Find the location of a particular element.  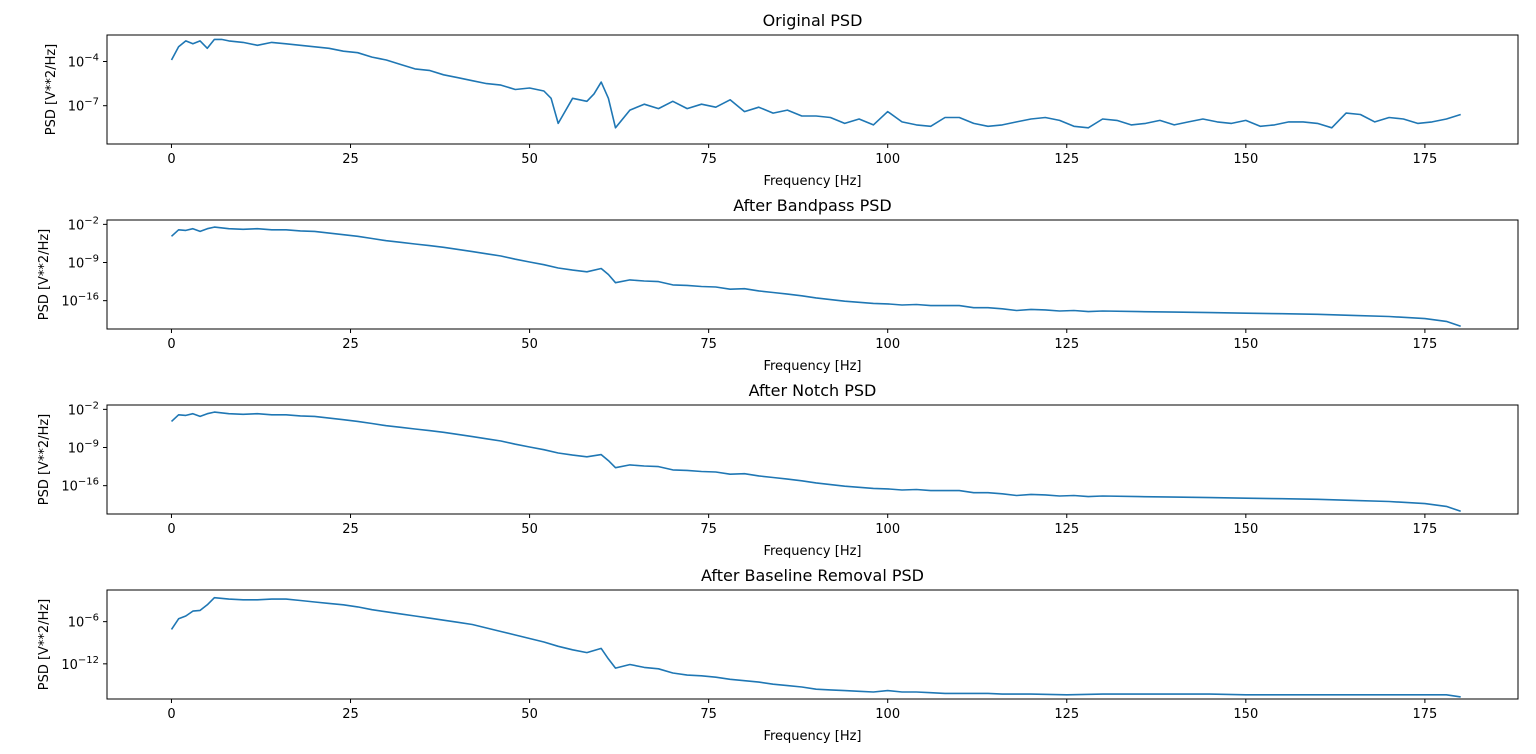

y-tick-exponent: −4 is located at coordinates (91, 58).